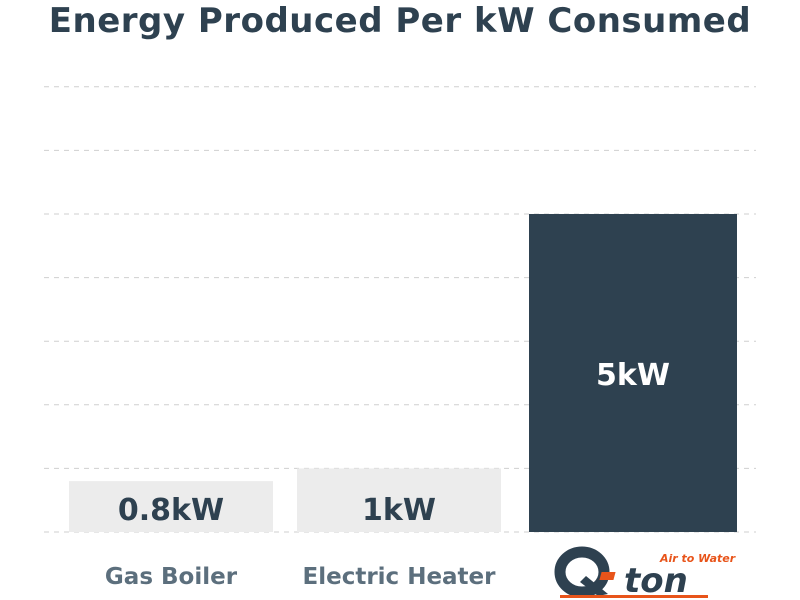  Describe the element at coordinates (697, 558) in the screenshot. I see `logo-tagline: Air to Water` at that location.